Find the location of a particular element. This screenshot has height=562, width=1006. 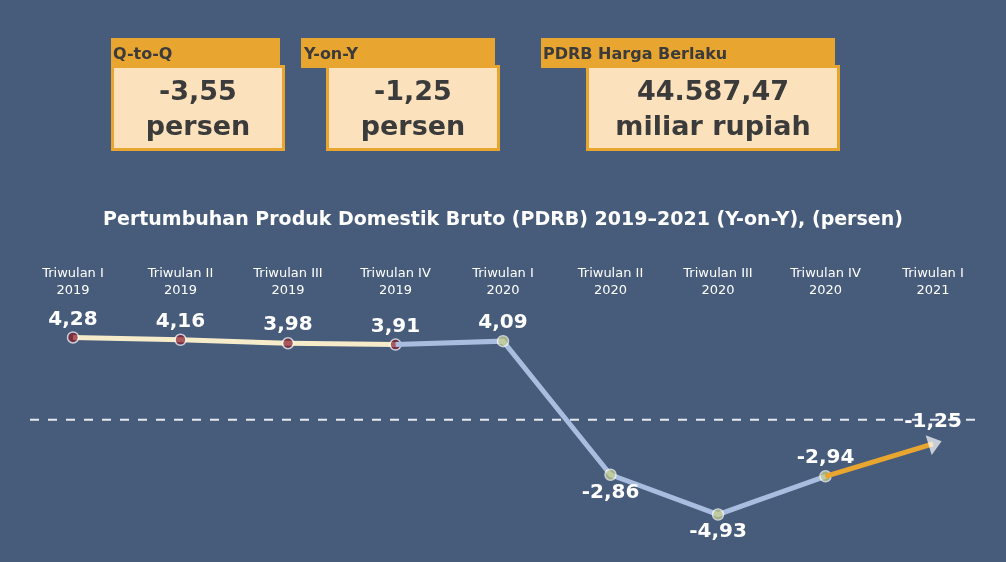

x-tick-label: Triwulan IV 2020 is located at coordinates (825, 281).